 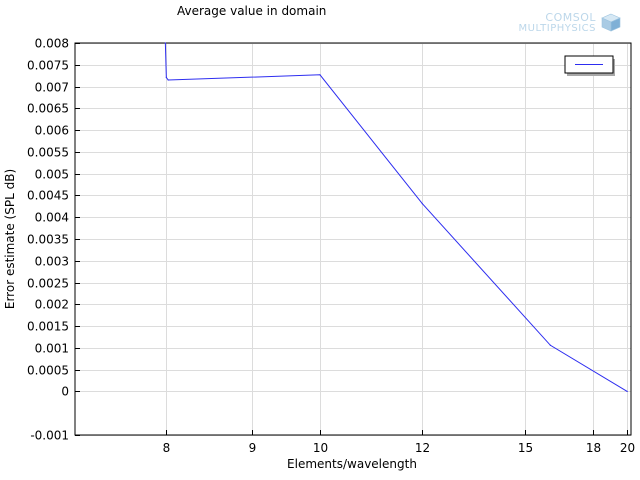 I want to click on y-axis-label: Error estimate (SPL dB), so click(x=10, y=239).